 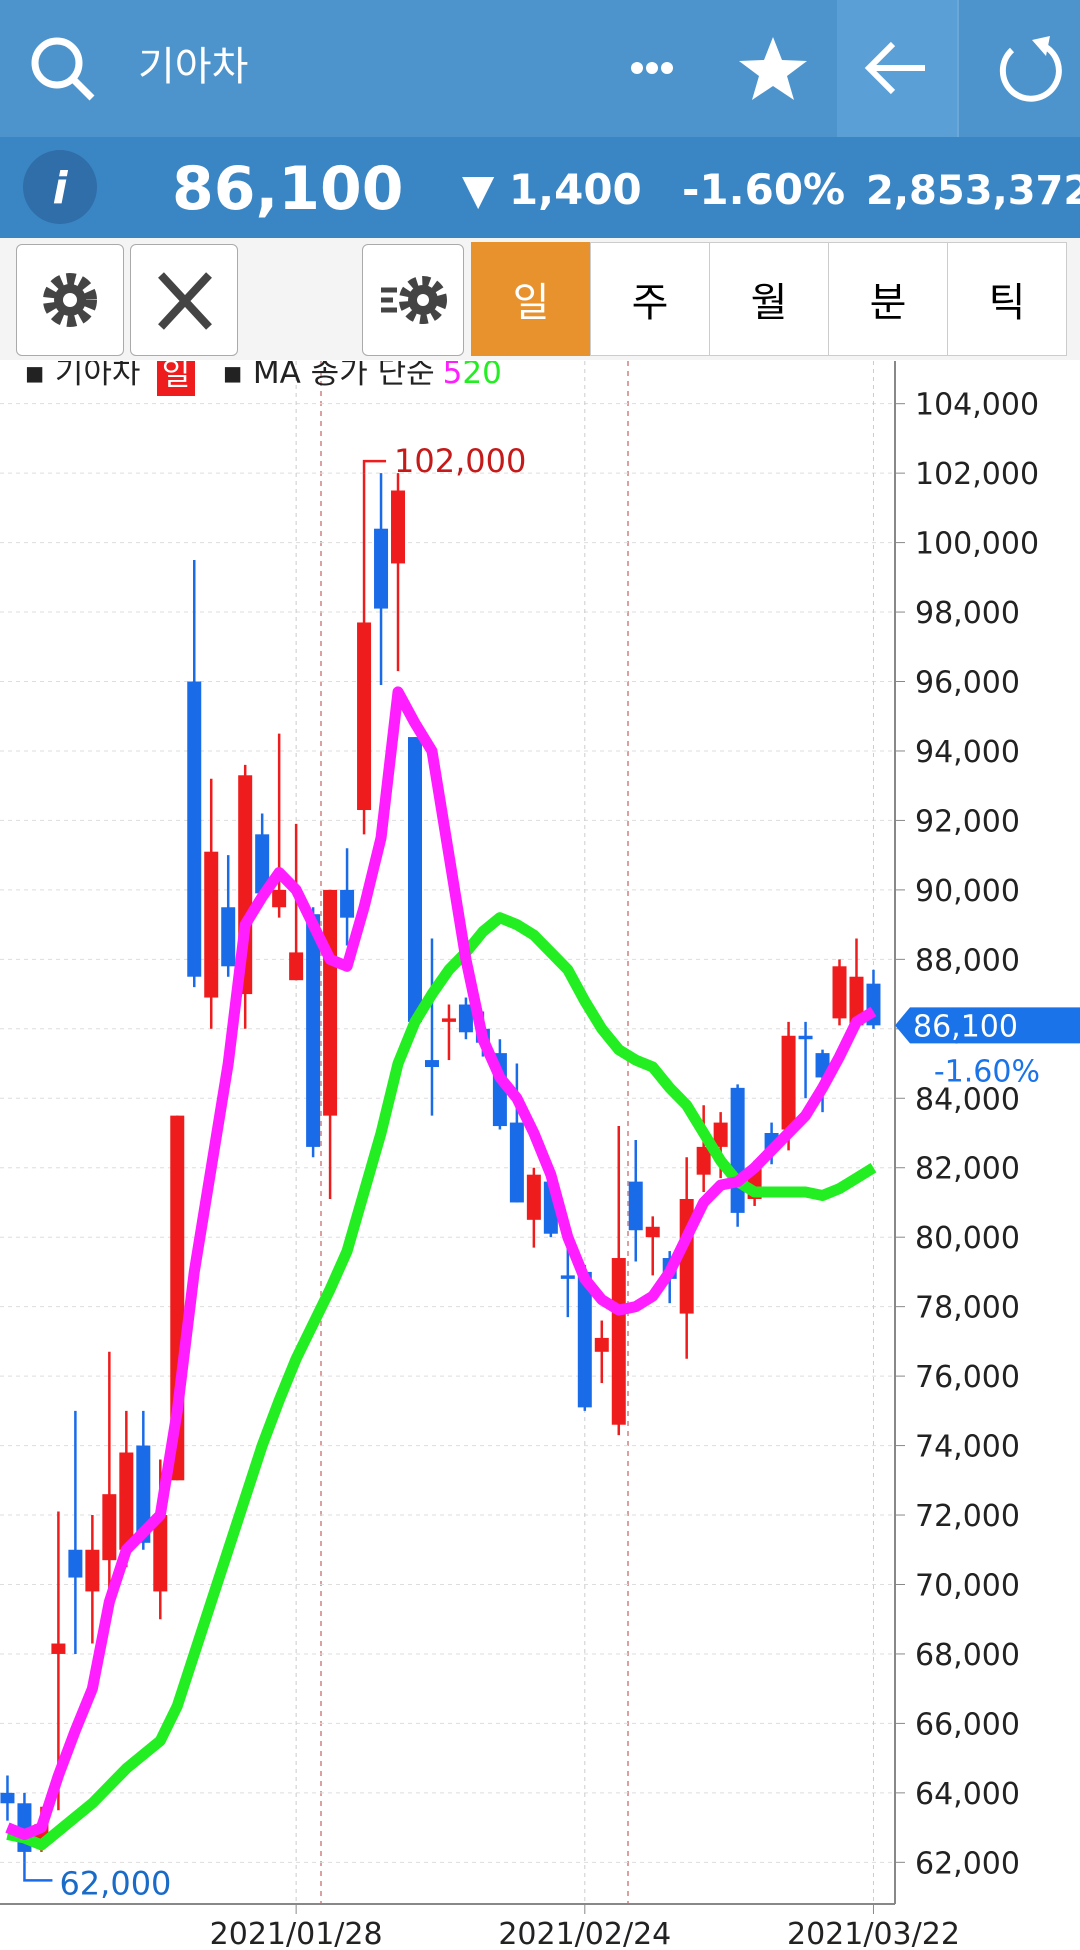 What do you see at coordinates (546, 68) in the screenshot?
I see `header-icons: 기아차` at bounding box center [546, 68].